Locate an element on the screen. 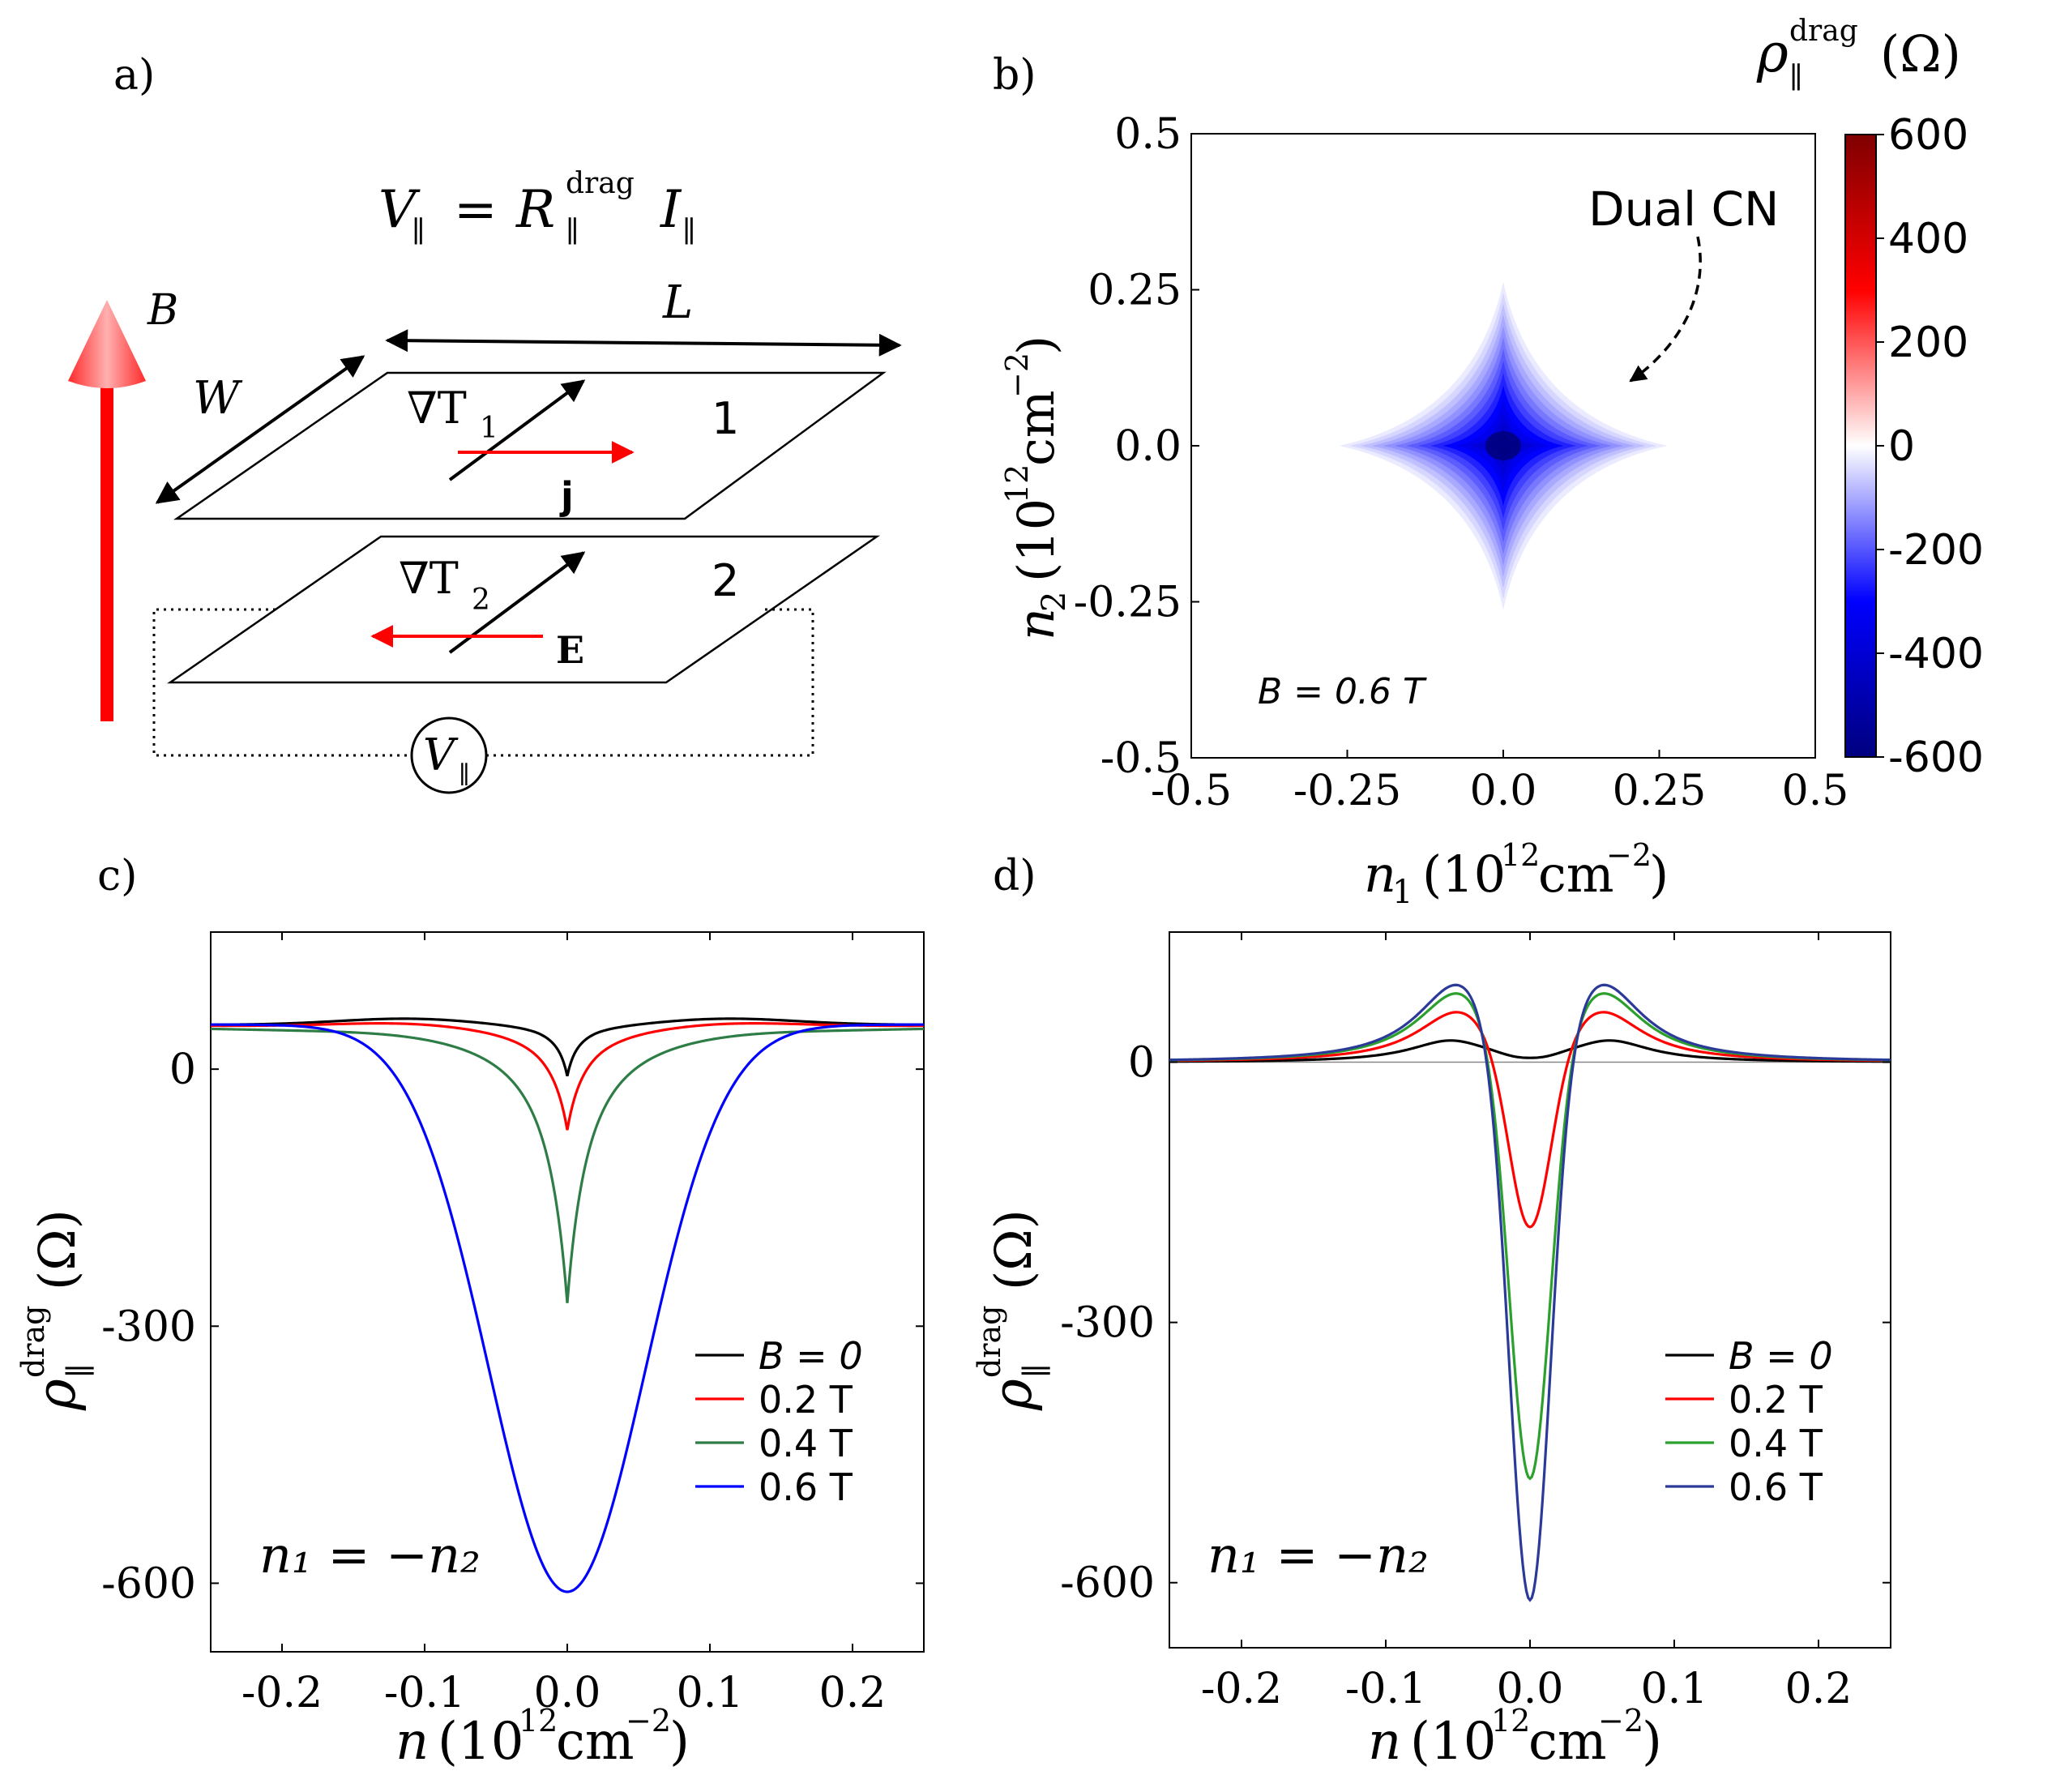 The width and height of the screenshot is (2060, 1792). voltage-circuit is located at coordinates (483, 682).